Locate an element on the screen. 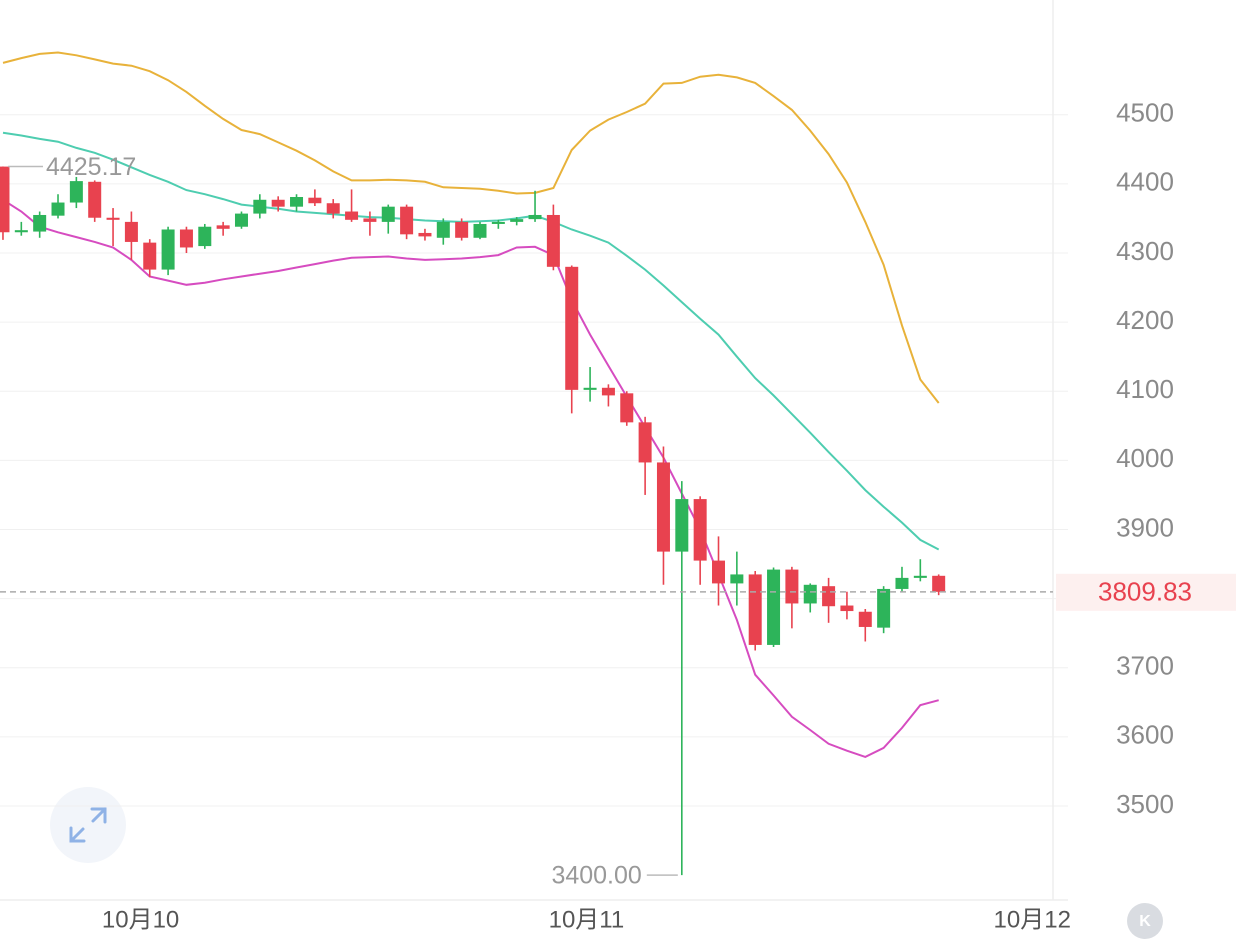 The height and width of the screenshot is (951, 1236). y-tick-label: 4000 is located at coordinates (1145, 458).